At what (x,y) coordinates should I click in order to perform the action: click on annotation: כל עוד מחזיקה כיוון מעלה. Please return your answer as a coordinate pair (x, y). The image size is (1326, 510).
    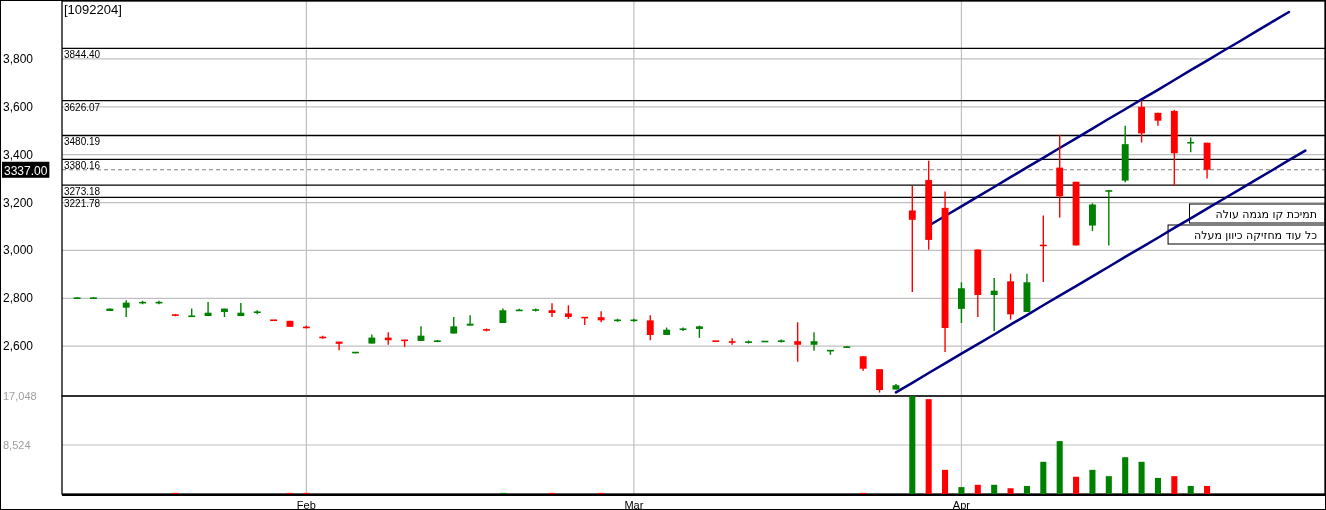
    Looking at the image, I should click on (1255, 235).